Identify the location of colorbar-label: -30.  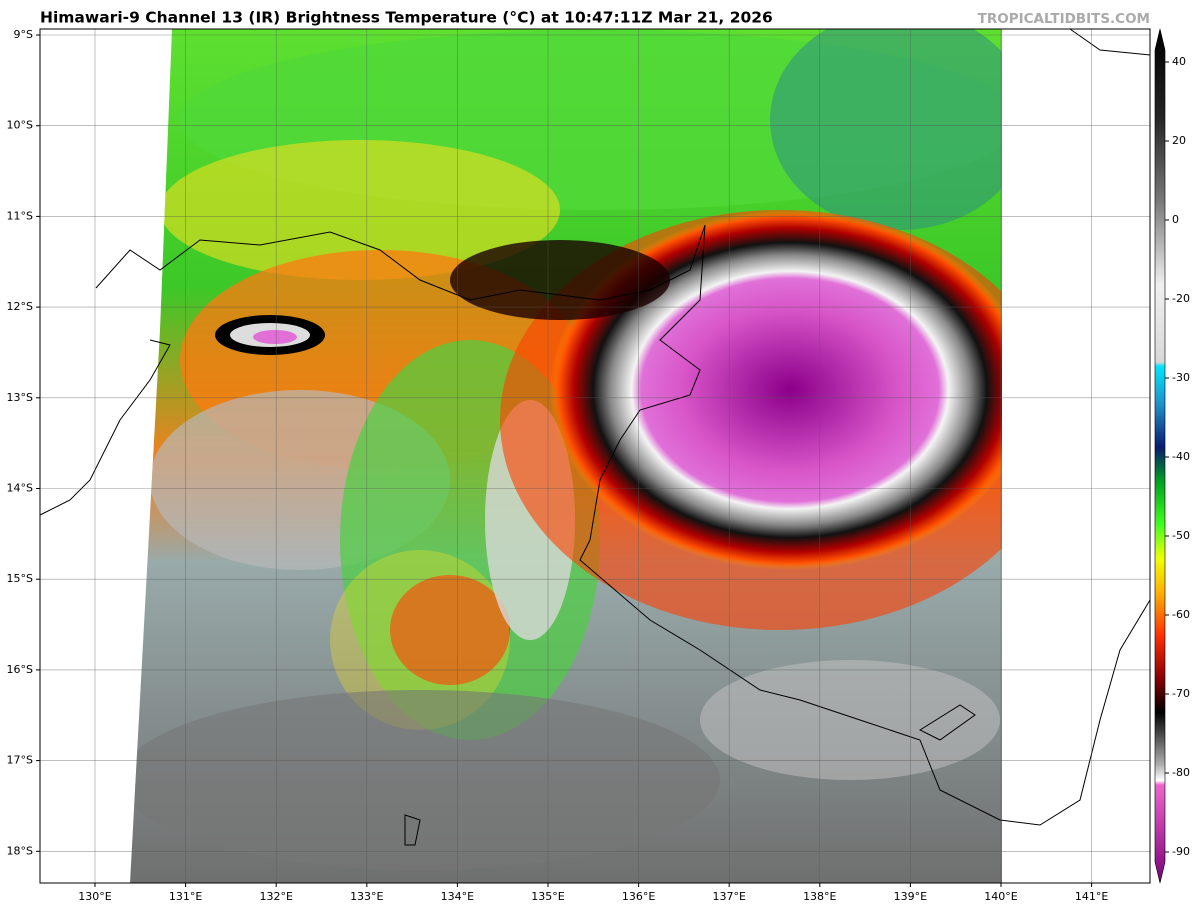
(1181, 377).